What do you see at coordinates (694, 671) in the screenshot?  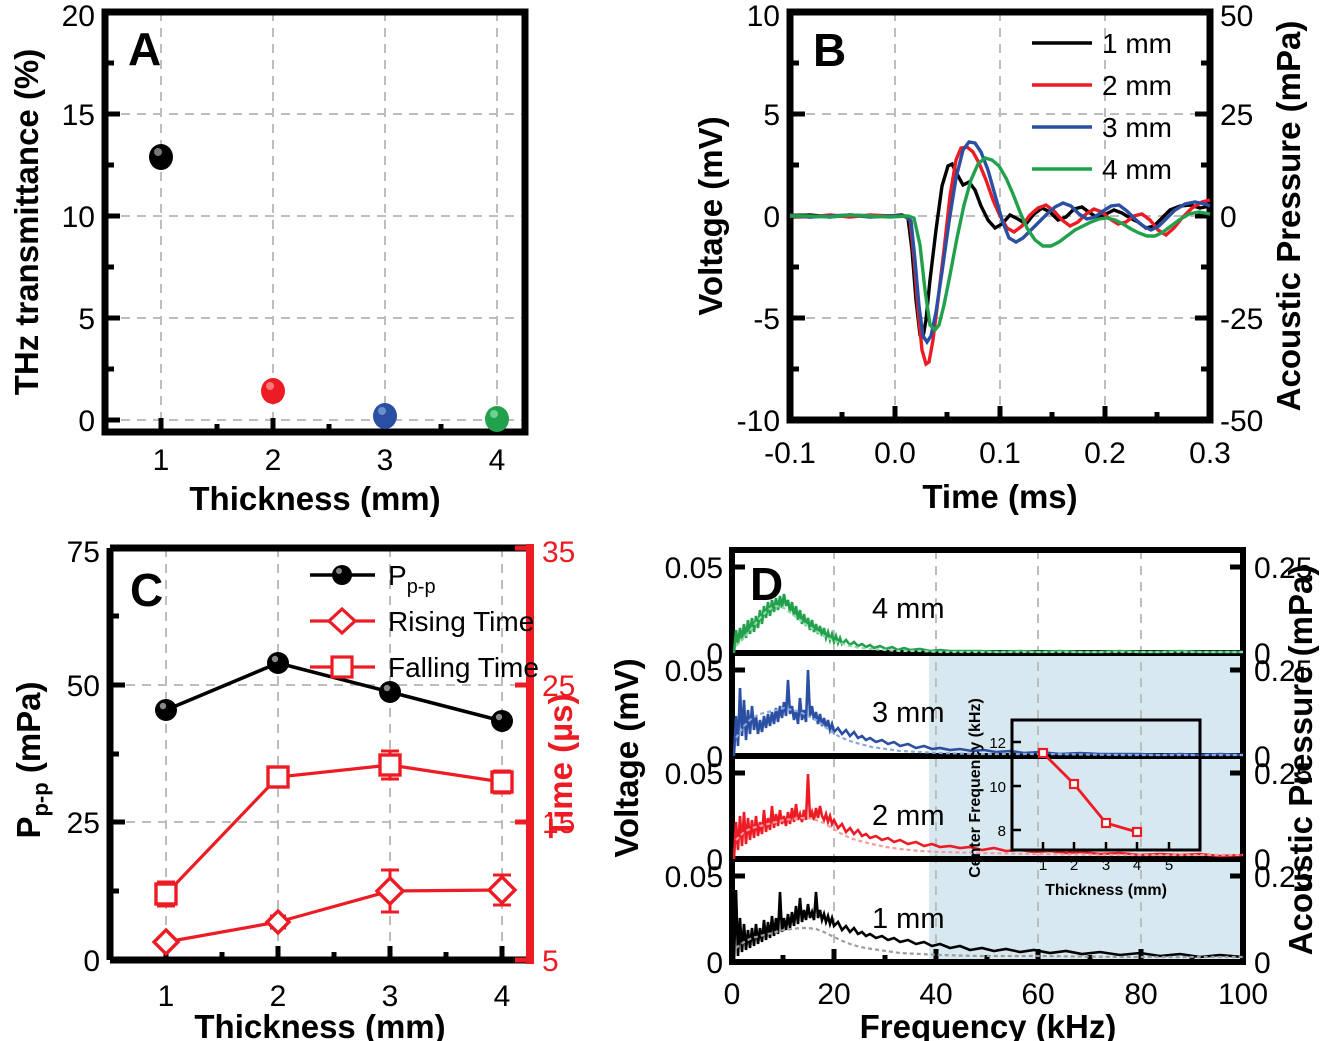 I see `panel-d-ytick-3mm-005: 0.05` at bounding box center [694, 671].